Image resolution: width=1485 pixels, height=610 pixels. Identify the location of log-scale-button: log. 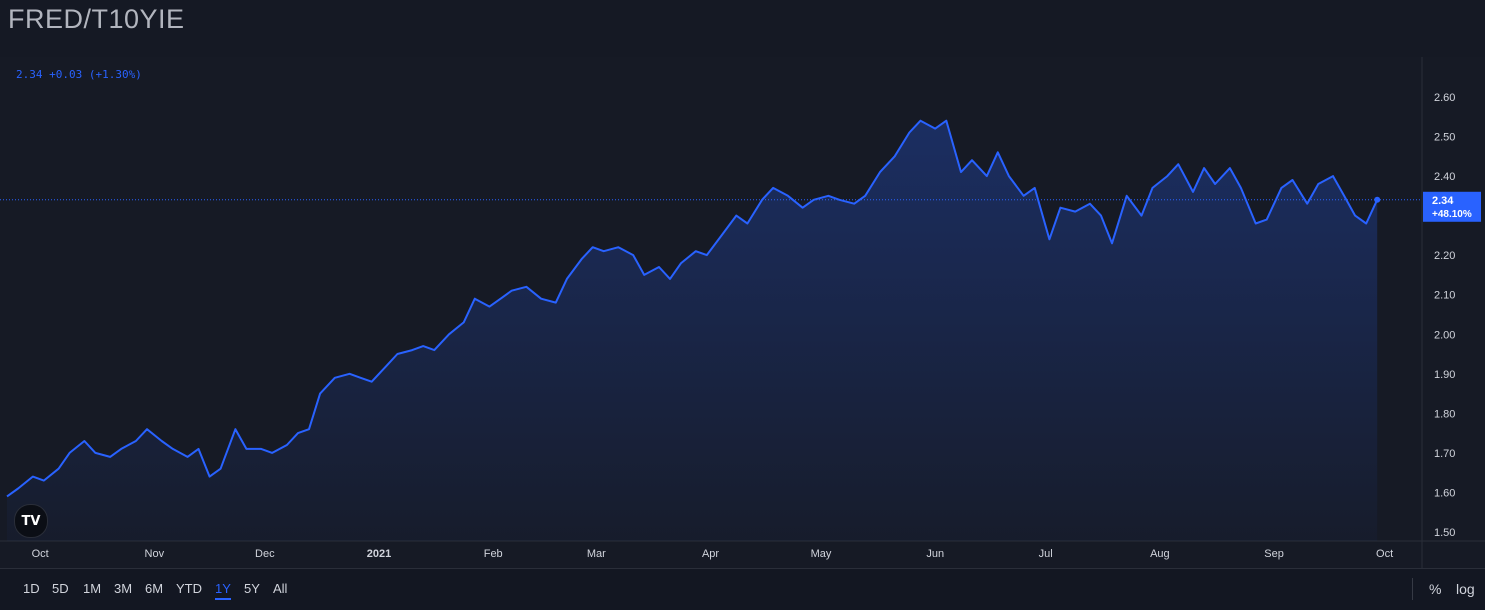
(1465, 589).